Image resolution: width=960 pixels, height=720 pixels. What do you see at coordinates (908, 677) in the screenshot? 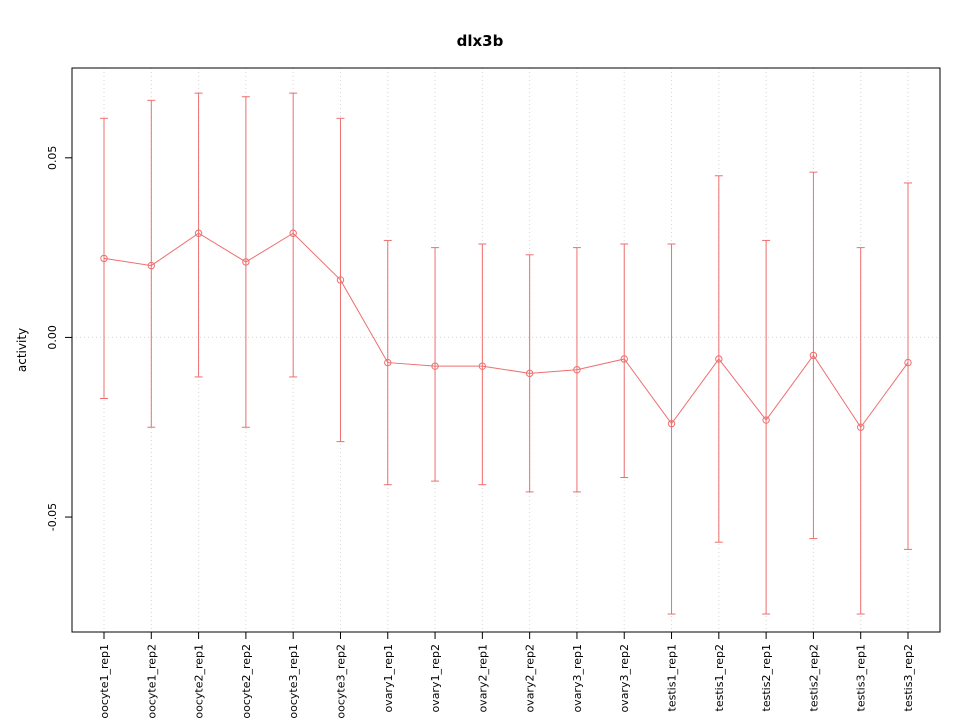
I see `x-tick-label: testis3_rep2` at bounding box center [908, 677].